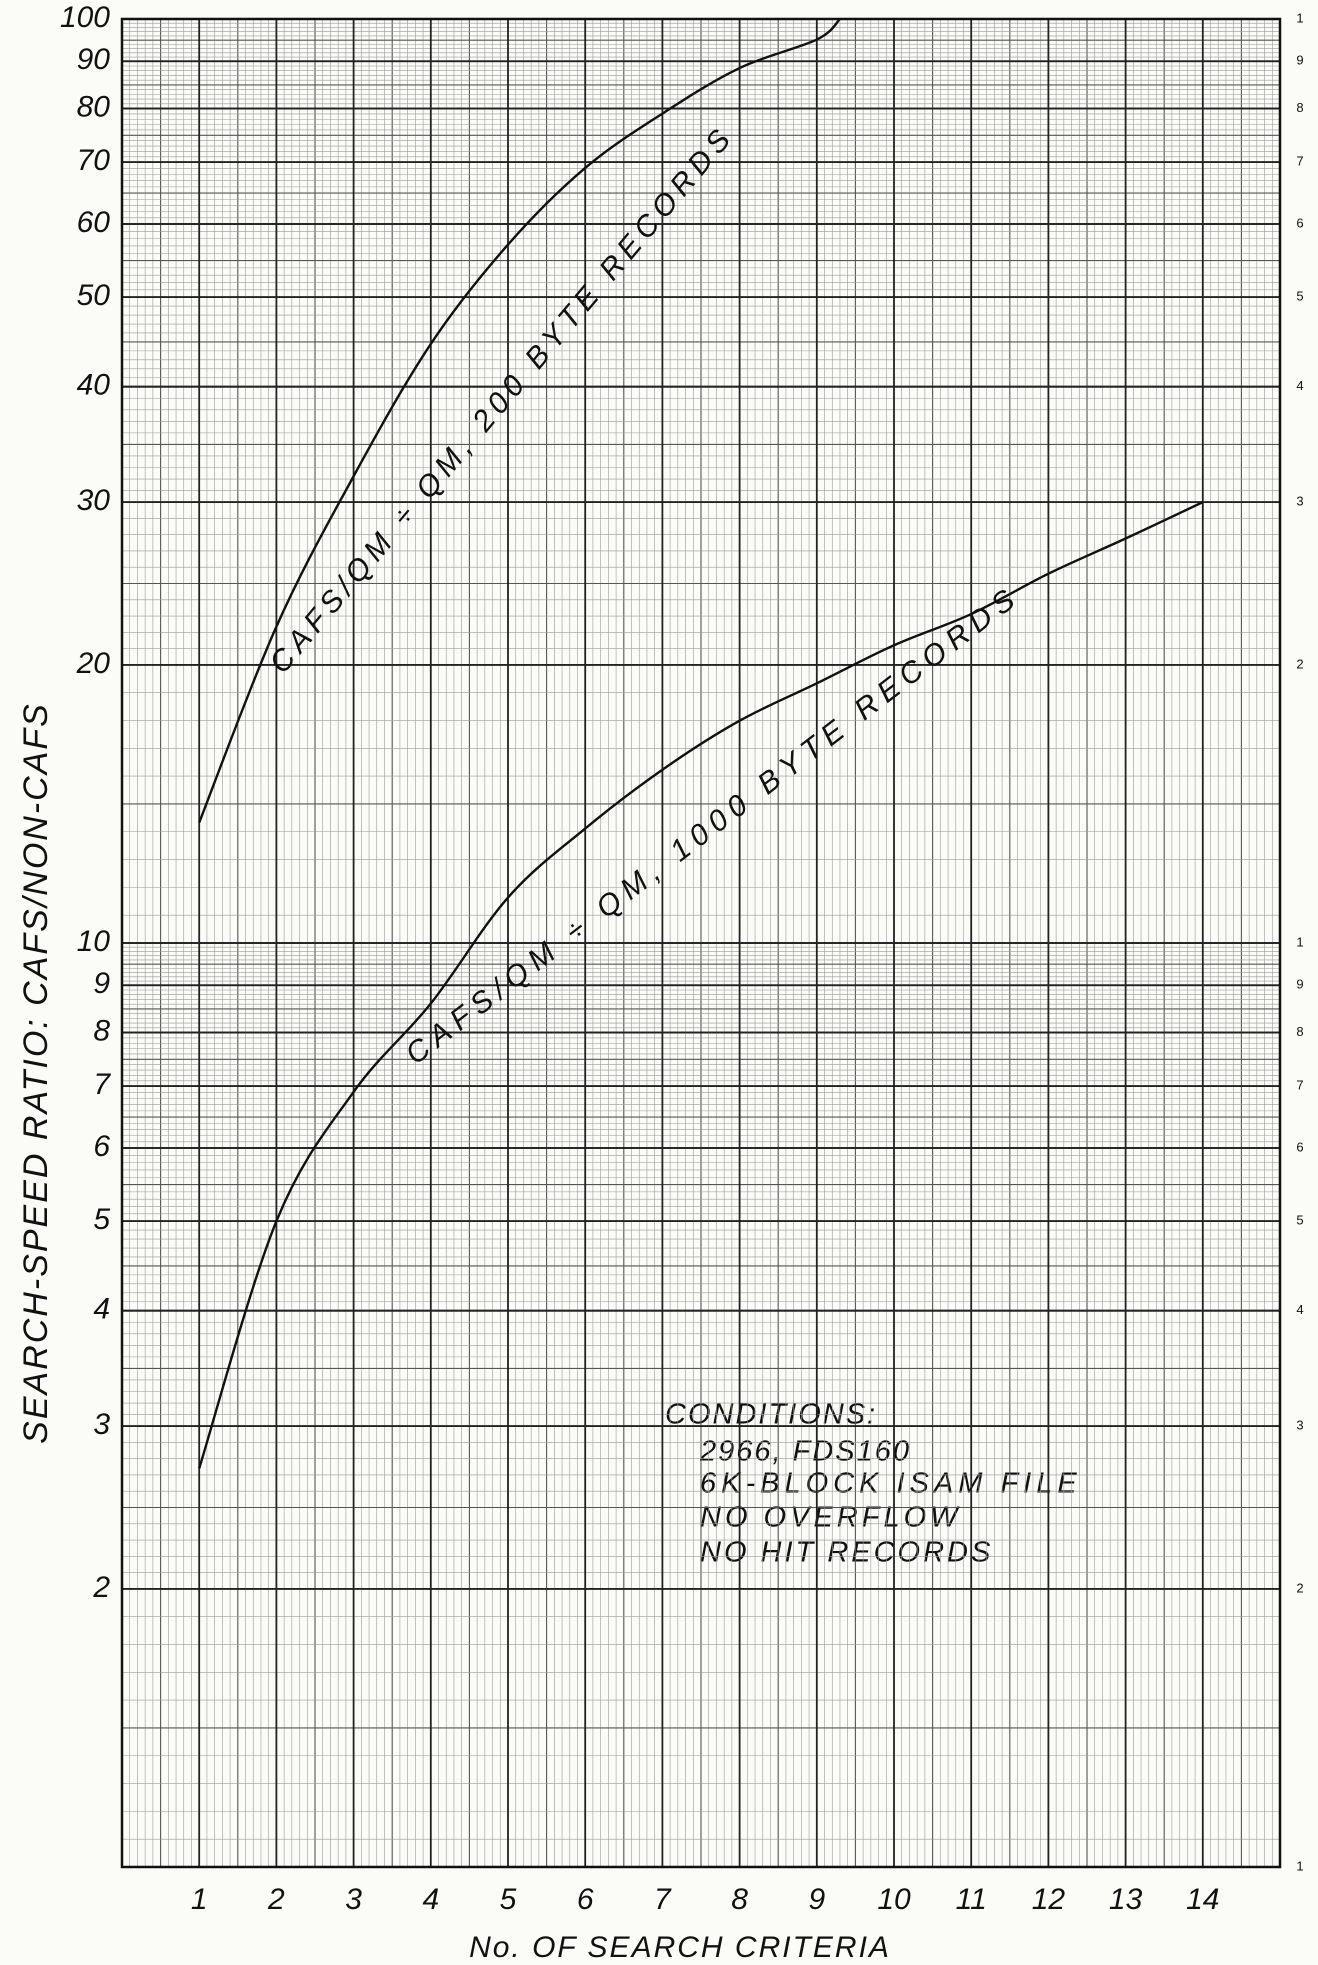 The width and height of the screenshot is (1318, 1965). Describe the element at coordinates (94, 59) in the screenshot. I see `y-tick-label: 90` at that location.